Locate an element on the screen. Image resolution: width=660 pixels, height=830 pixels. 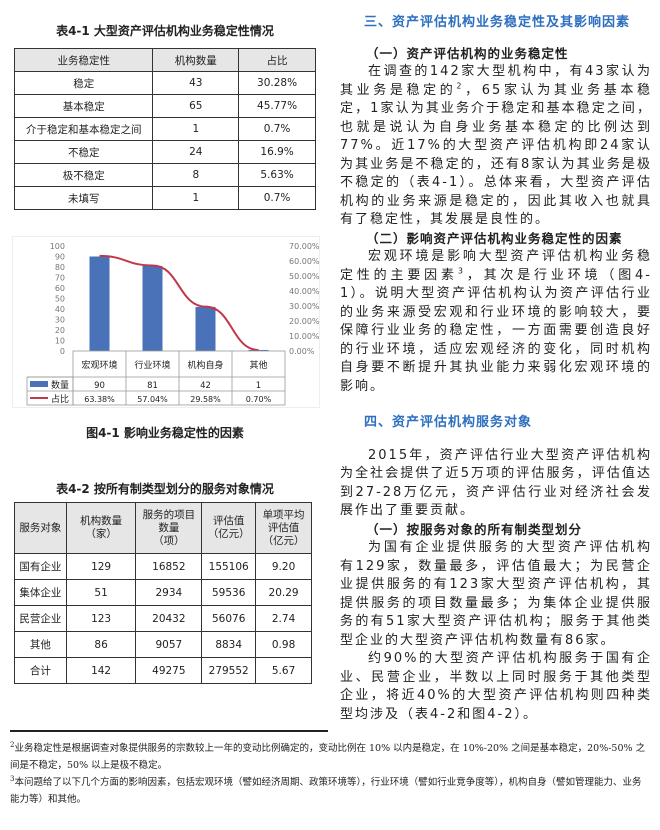
category-label: 行业环境 is located at coordinates (152, 365).